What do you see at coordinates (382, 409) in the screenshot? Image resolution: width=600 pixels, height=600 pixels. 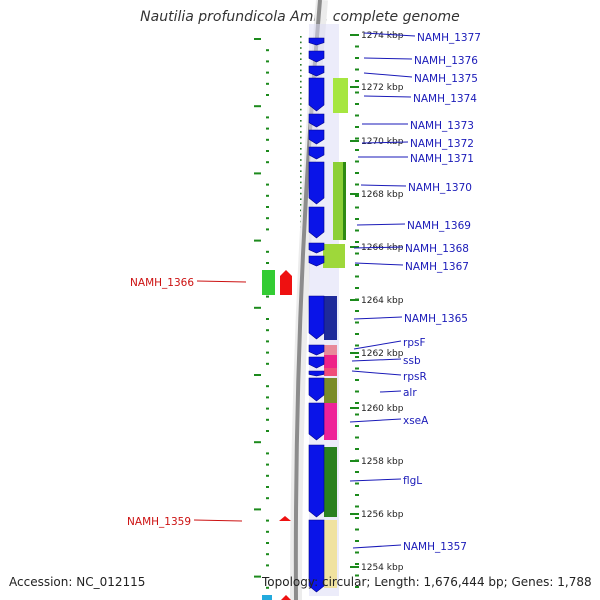 I see `scale-label: 1260 kbp` at bounding box center [382, 409].